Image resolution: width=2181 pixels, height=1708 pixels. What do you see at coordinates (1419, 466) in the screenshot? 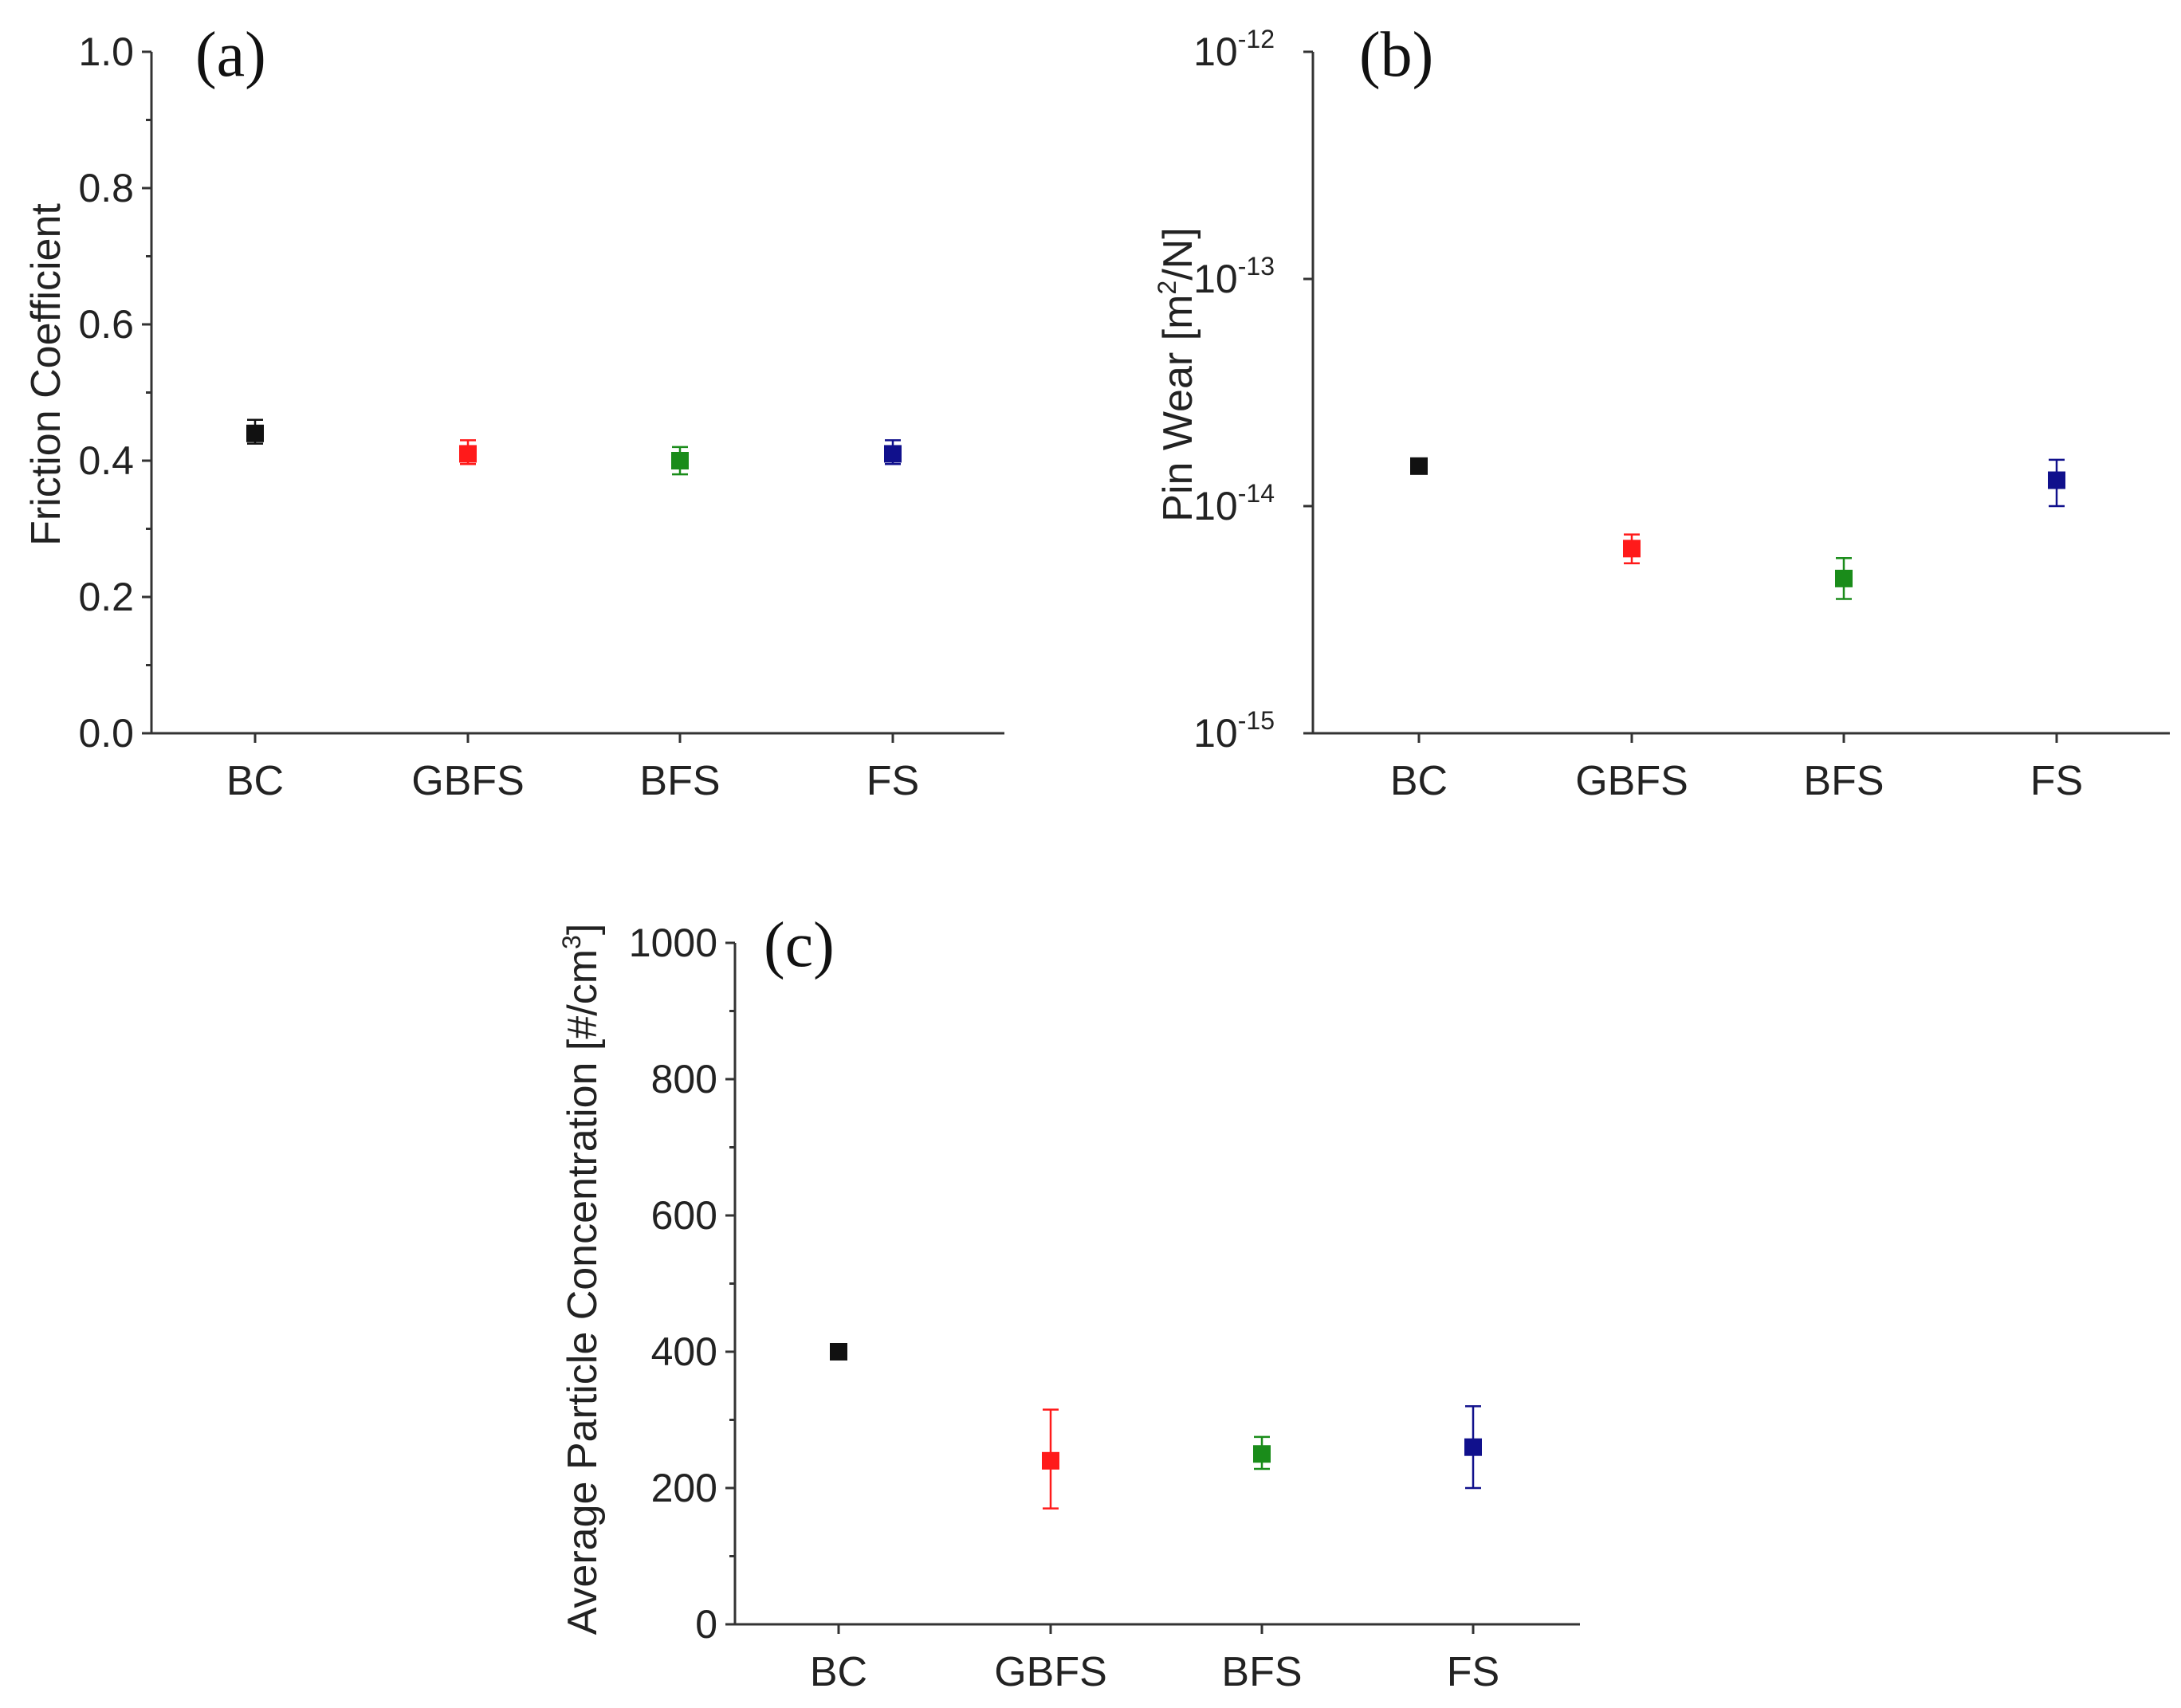
I see `panel-b-point-bc` at bounding box center [1419, 466].